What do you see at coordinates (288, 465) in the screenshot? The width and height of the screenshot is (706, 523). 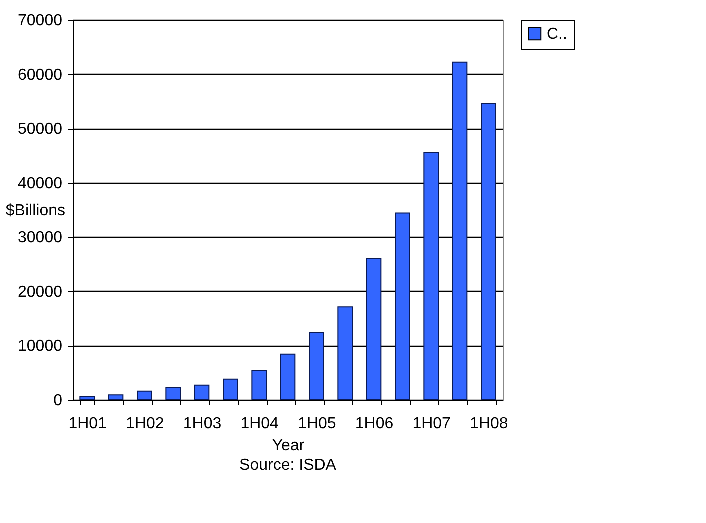 I see `source-note: Source: ISDA` at bounding box center [288, 465].